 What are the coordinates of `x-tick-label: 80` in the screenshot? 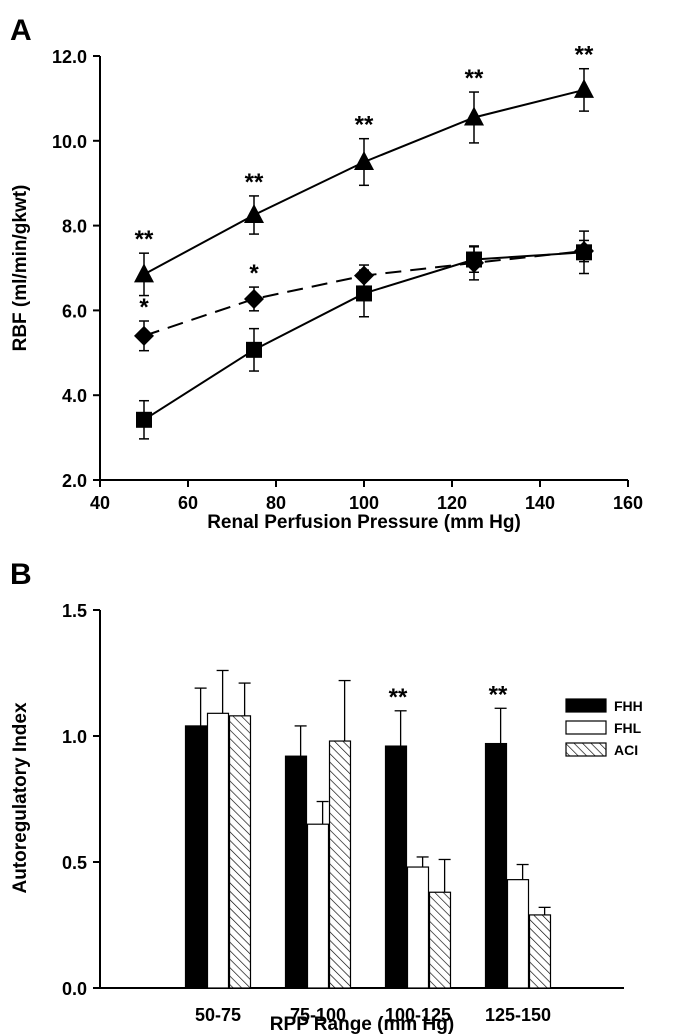 It's located at (276, 503).